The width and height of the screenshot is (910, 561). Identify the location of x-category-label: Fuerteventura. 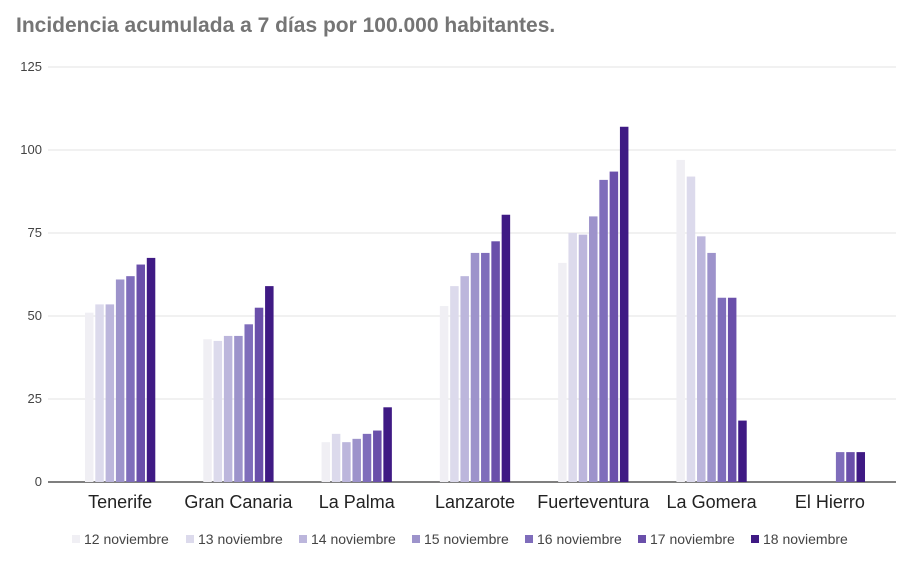
(593, 502).